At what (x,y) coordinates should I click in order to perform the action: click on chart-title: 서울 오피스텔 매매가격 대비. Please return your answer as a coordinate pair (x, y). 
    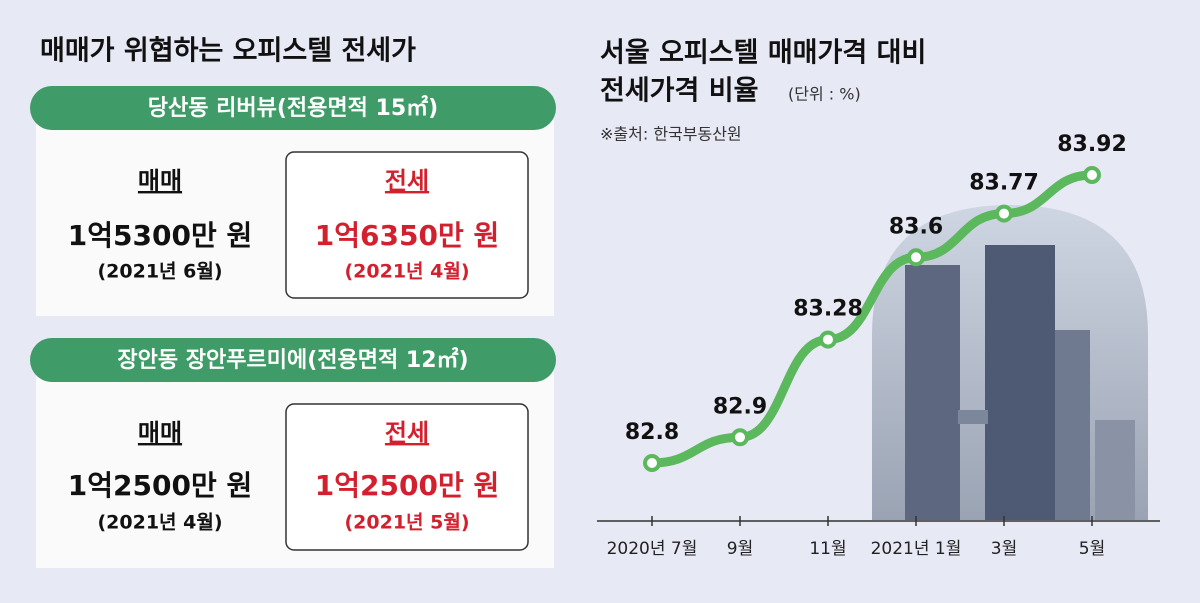
    Looking at the image, I should click on (763, 53).